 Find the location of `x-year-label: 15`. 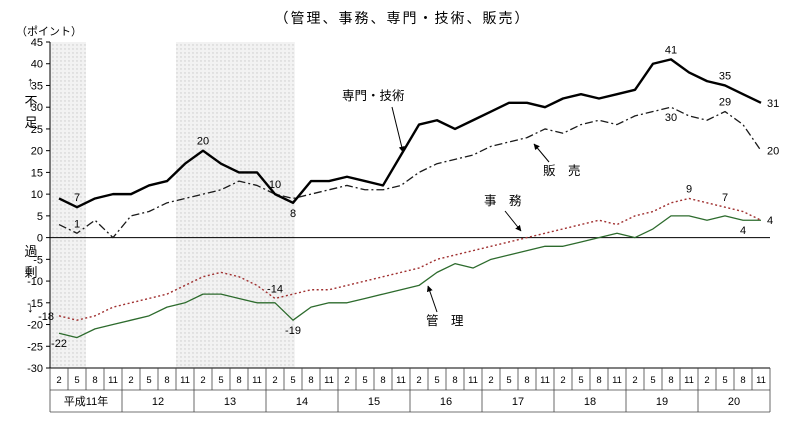

x-year-label: 15 is located at coordinates (374, 402).